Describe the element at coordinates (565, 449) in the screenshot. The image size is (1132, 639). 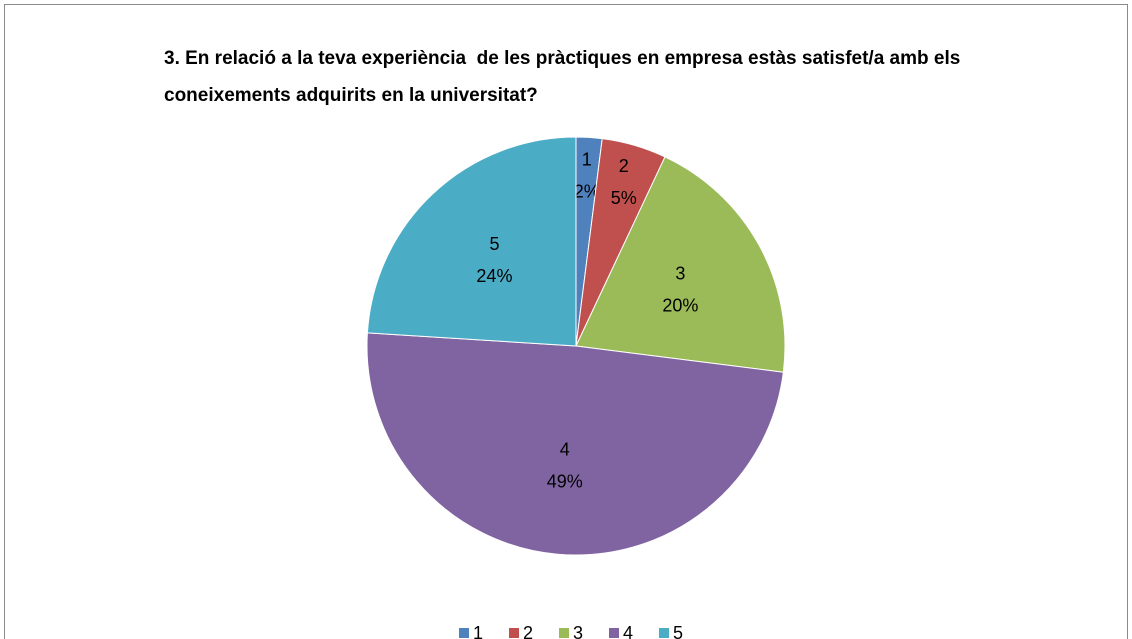
I see `slice-category-label: 4` at that location.